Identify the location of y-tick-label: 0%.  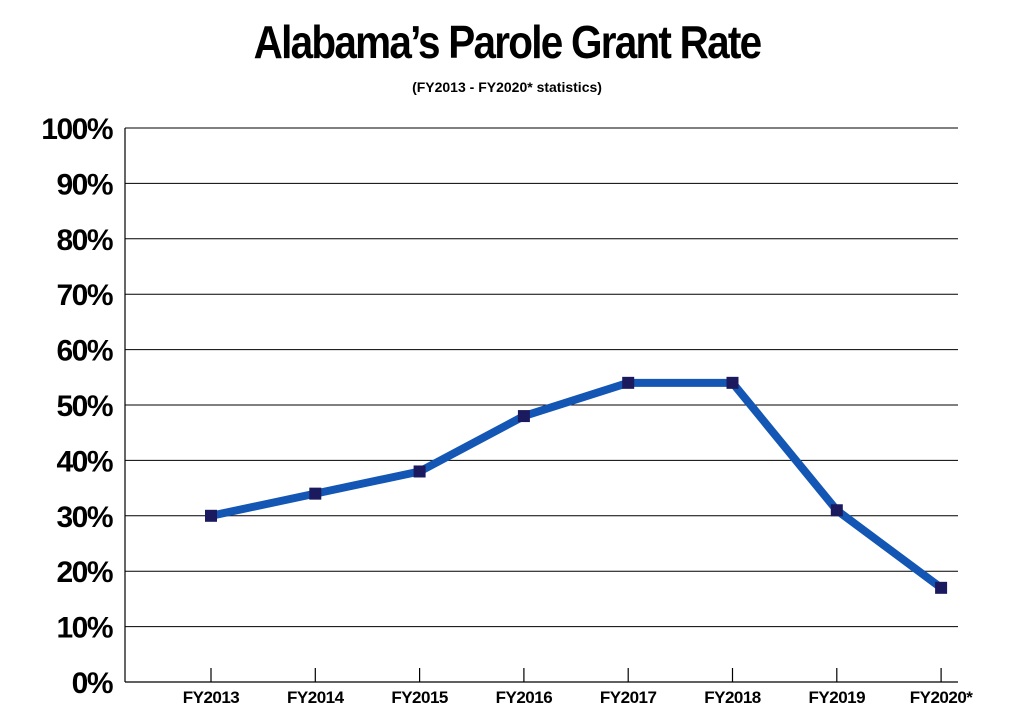
(92, 683).